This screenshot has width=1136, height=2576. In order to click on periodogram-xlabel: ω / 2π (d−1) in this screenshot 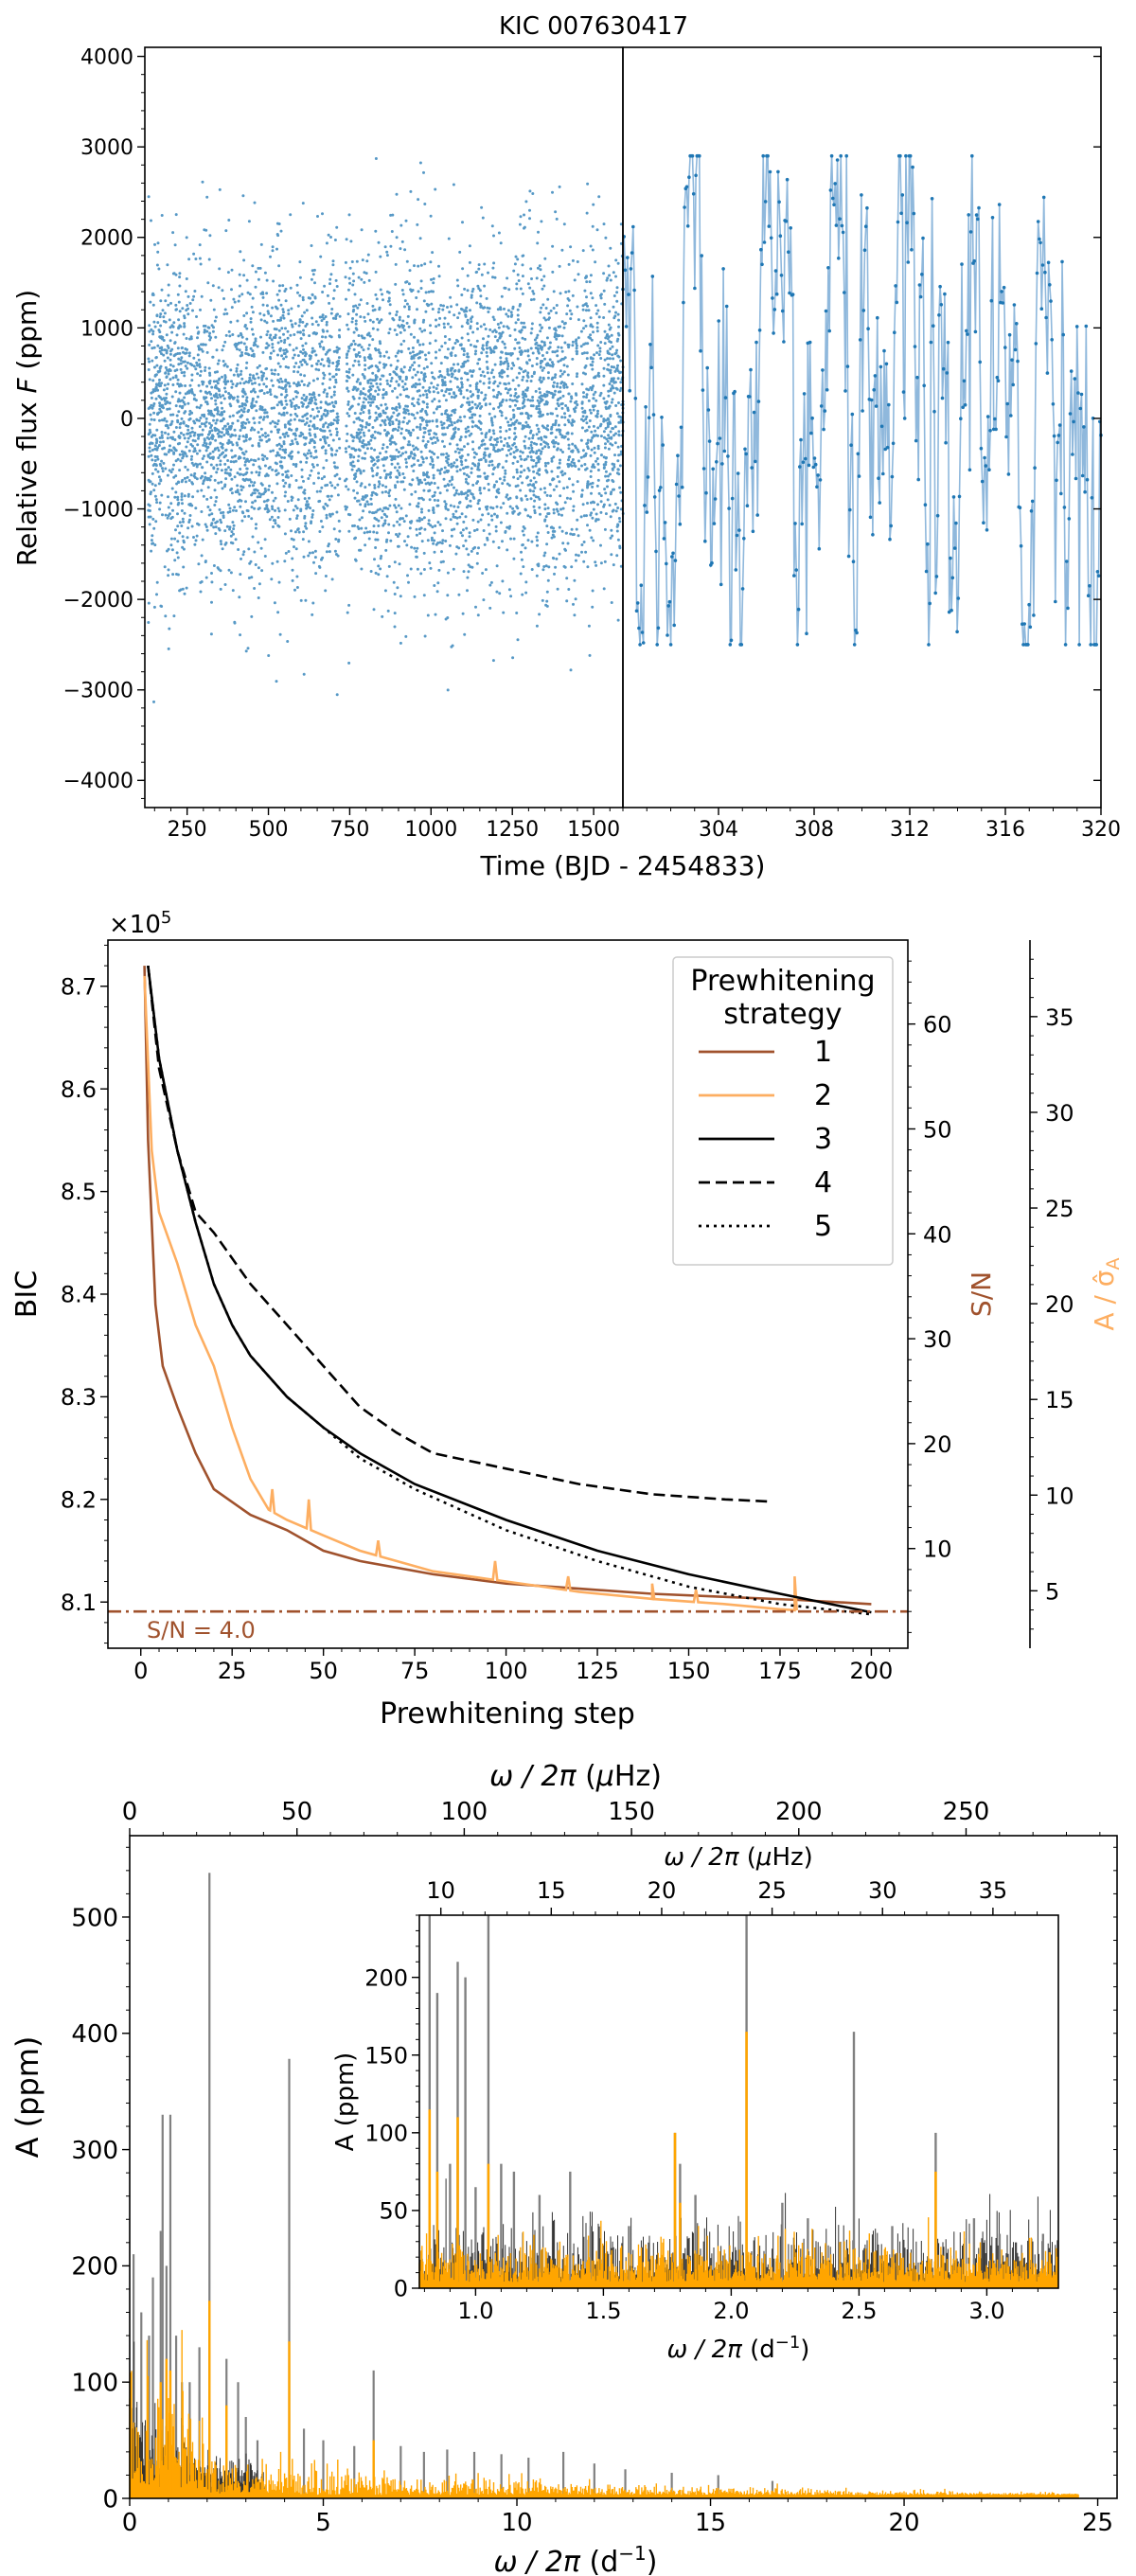, I will do `click(576, 2559)`.